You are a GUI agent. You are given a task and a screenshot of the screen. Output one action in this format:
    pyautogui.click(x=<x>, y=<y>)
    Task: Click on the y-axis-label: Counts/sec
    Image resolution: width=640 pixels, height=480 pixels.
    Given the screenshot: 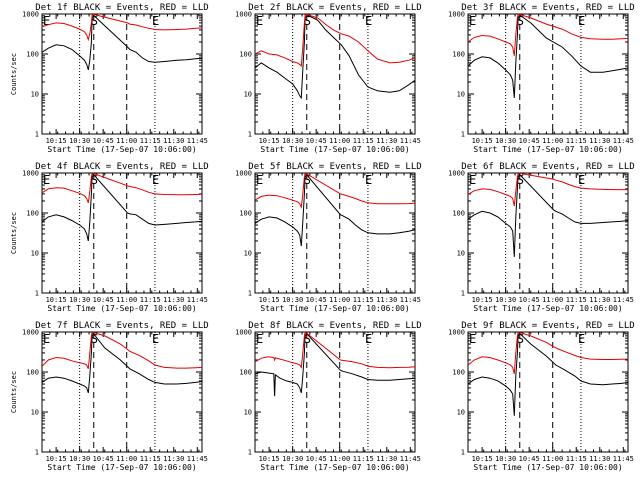 What is the action you would take?
    pyautogui.click(x=14, y=392)
    